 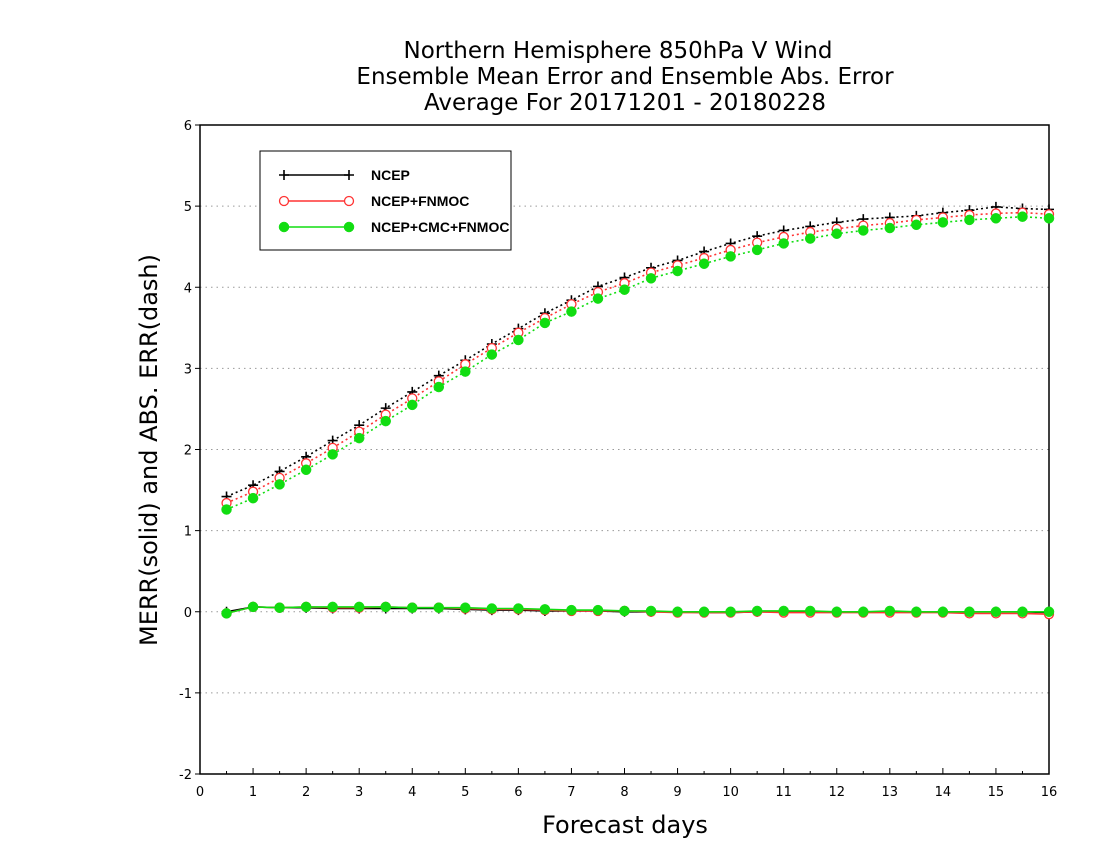 I want to click on x-tick-label: 16, so click(x=1049, y=792).